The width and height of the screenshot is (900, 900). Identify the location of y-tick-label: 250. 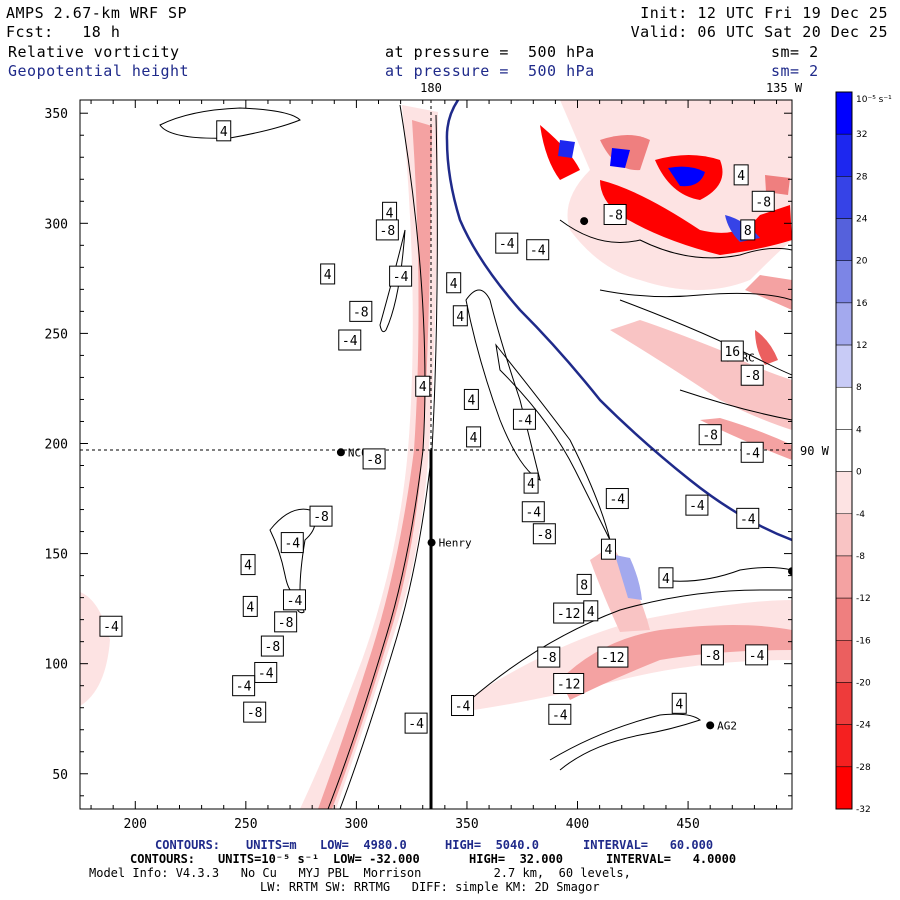
(56, 334).